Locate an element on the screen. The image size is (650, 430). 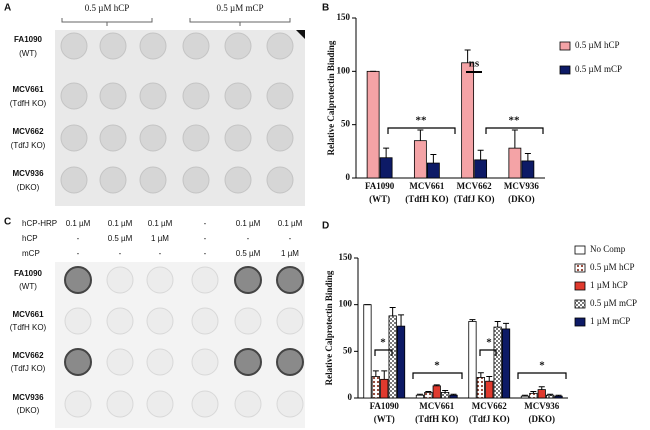
bracket is located at coordinates (240, 22).